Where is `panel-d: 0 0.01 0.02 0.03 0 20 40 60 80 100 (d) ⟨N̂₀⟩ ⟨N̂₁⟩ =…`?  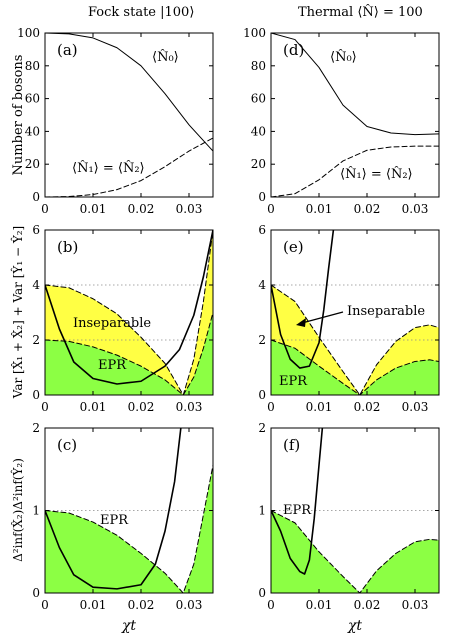
panel-d: 0 0.01 0.02 0.03 0 20 40 60 80 100 (d) ⟨N̂₀⟩ ⟨N̂₁⟩ =… is located at coordinates (341, 121).